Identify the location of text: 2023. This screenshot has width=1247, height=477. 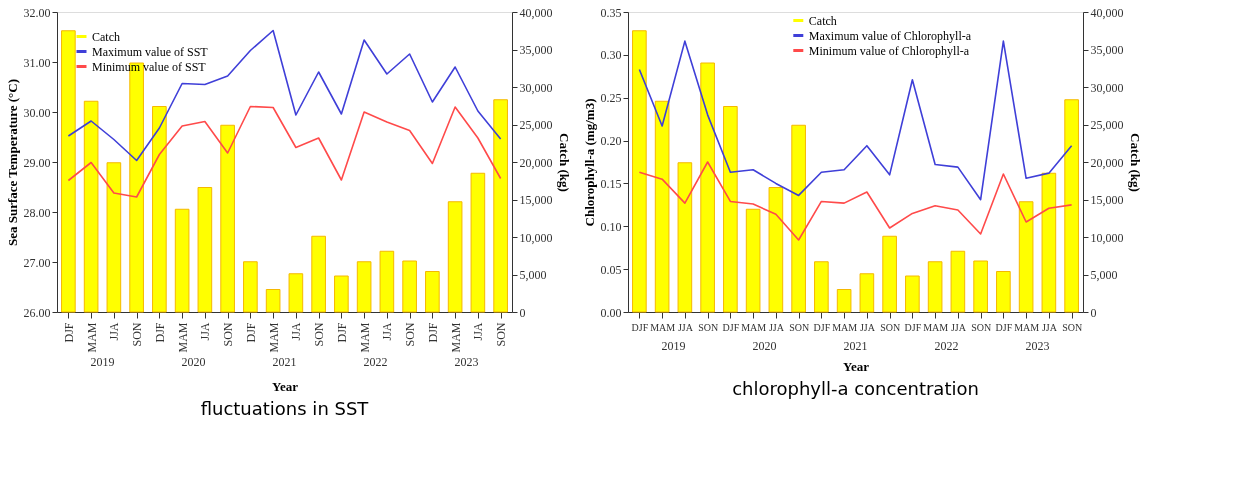
(1037, 346).